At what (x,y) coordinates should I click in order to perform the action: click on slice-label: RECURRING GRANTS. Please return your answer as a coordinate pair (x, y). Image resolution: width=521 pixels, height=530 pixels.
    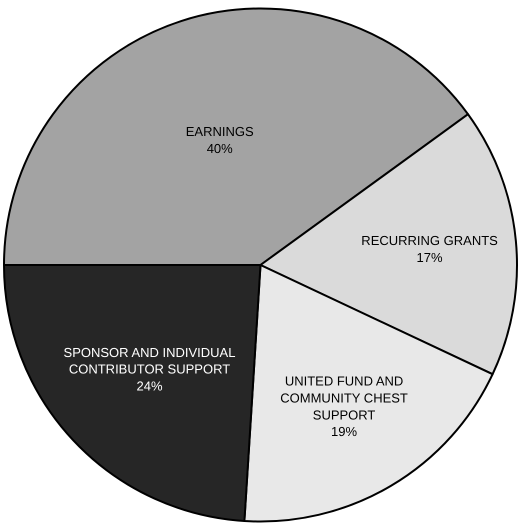
    Looking at the image, I should click on (429, 240).